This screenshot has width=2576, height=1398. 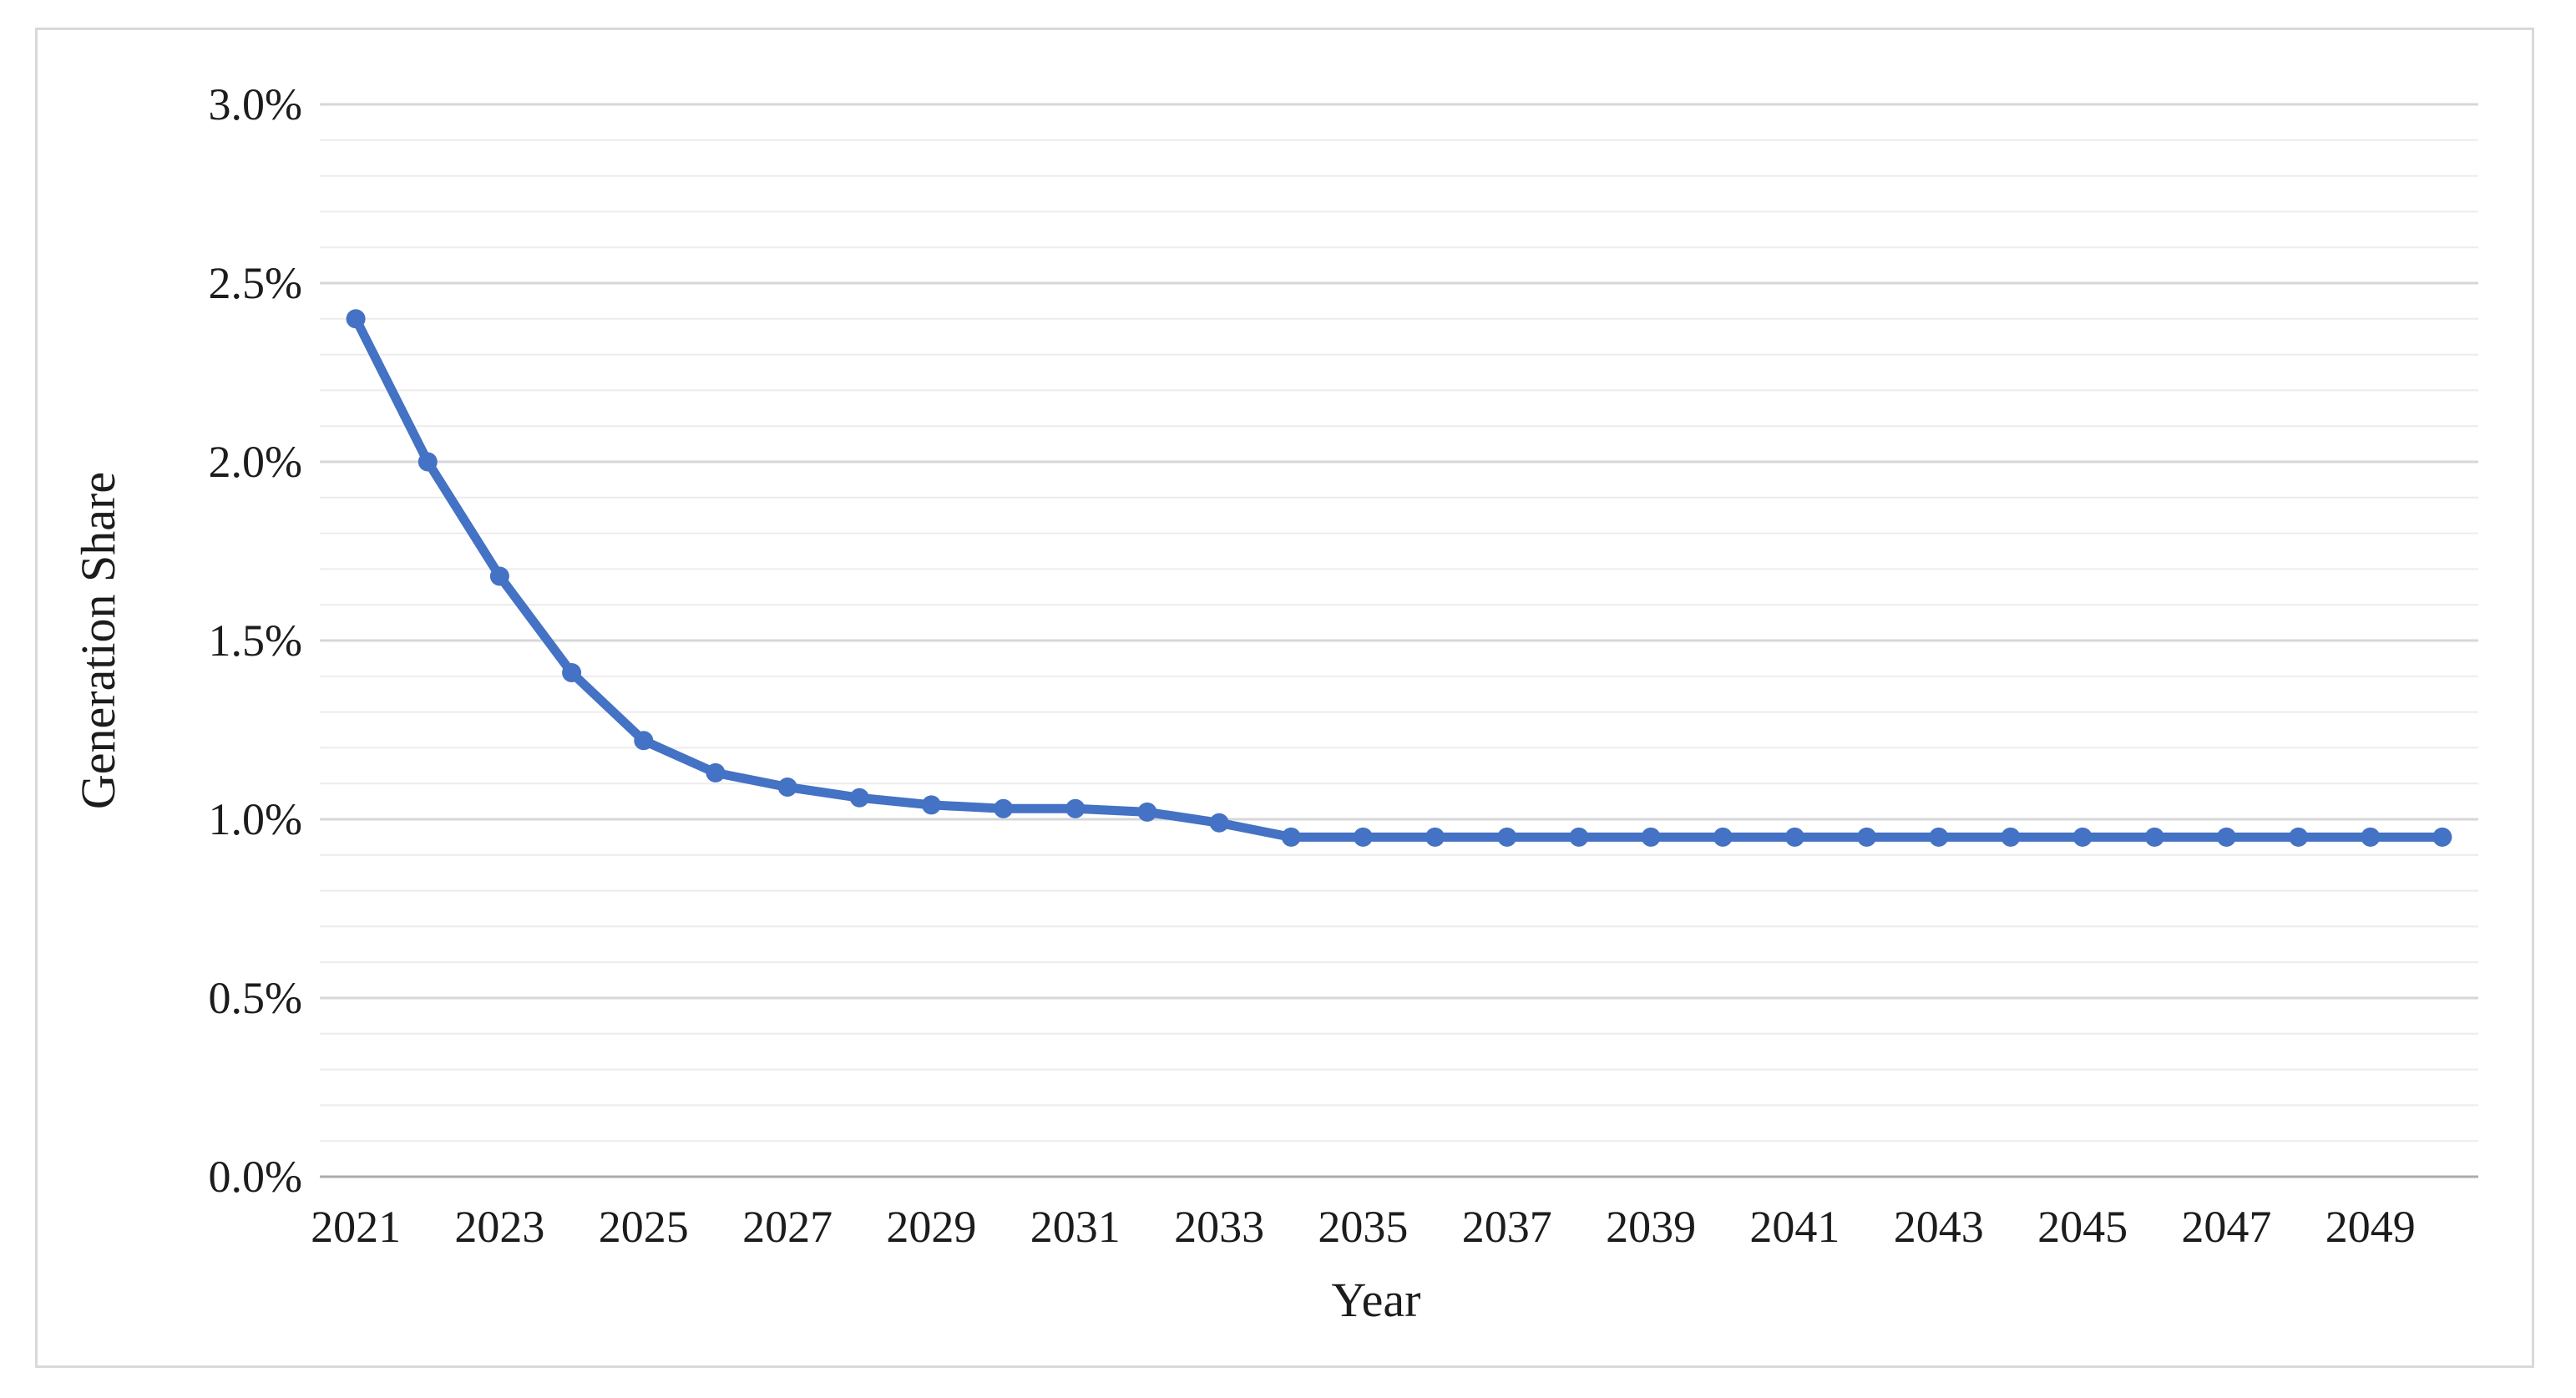 I want to click on data-point-2044, so click(x=2011, y=837).